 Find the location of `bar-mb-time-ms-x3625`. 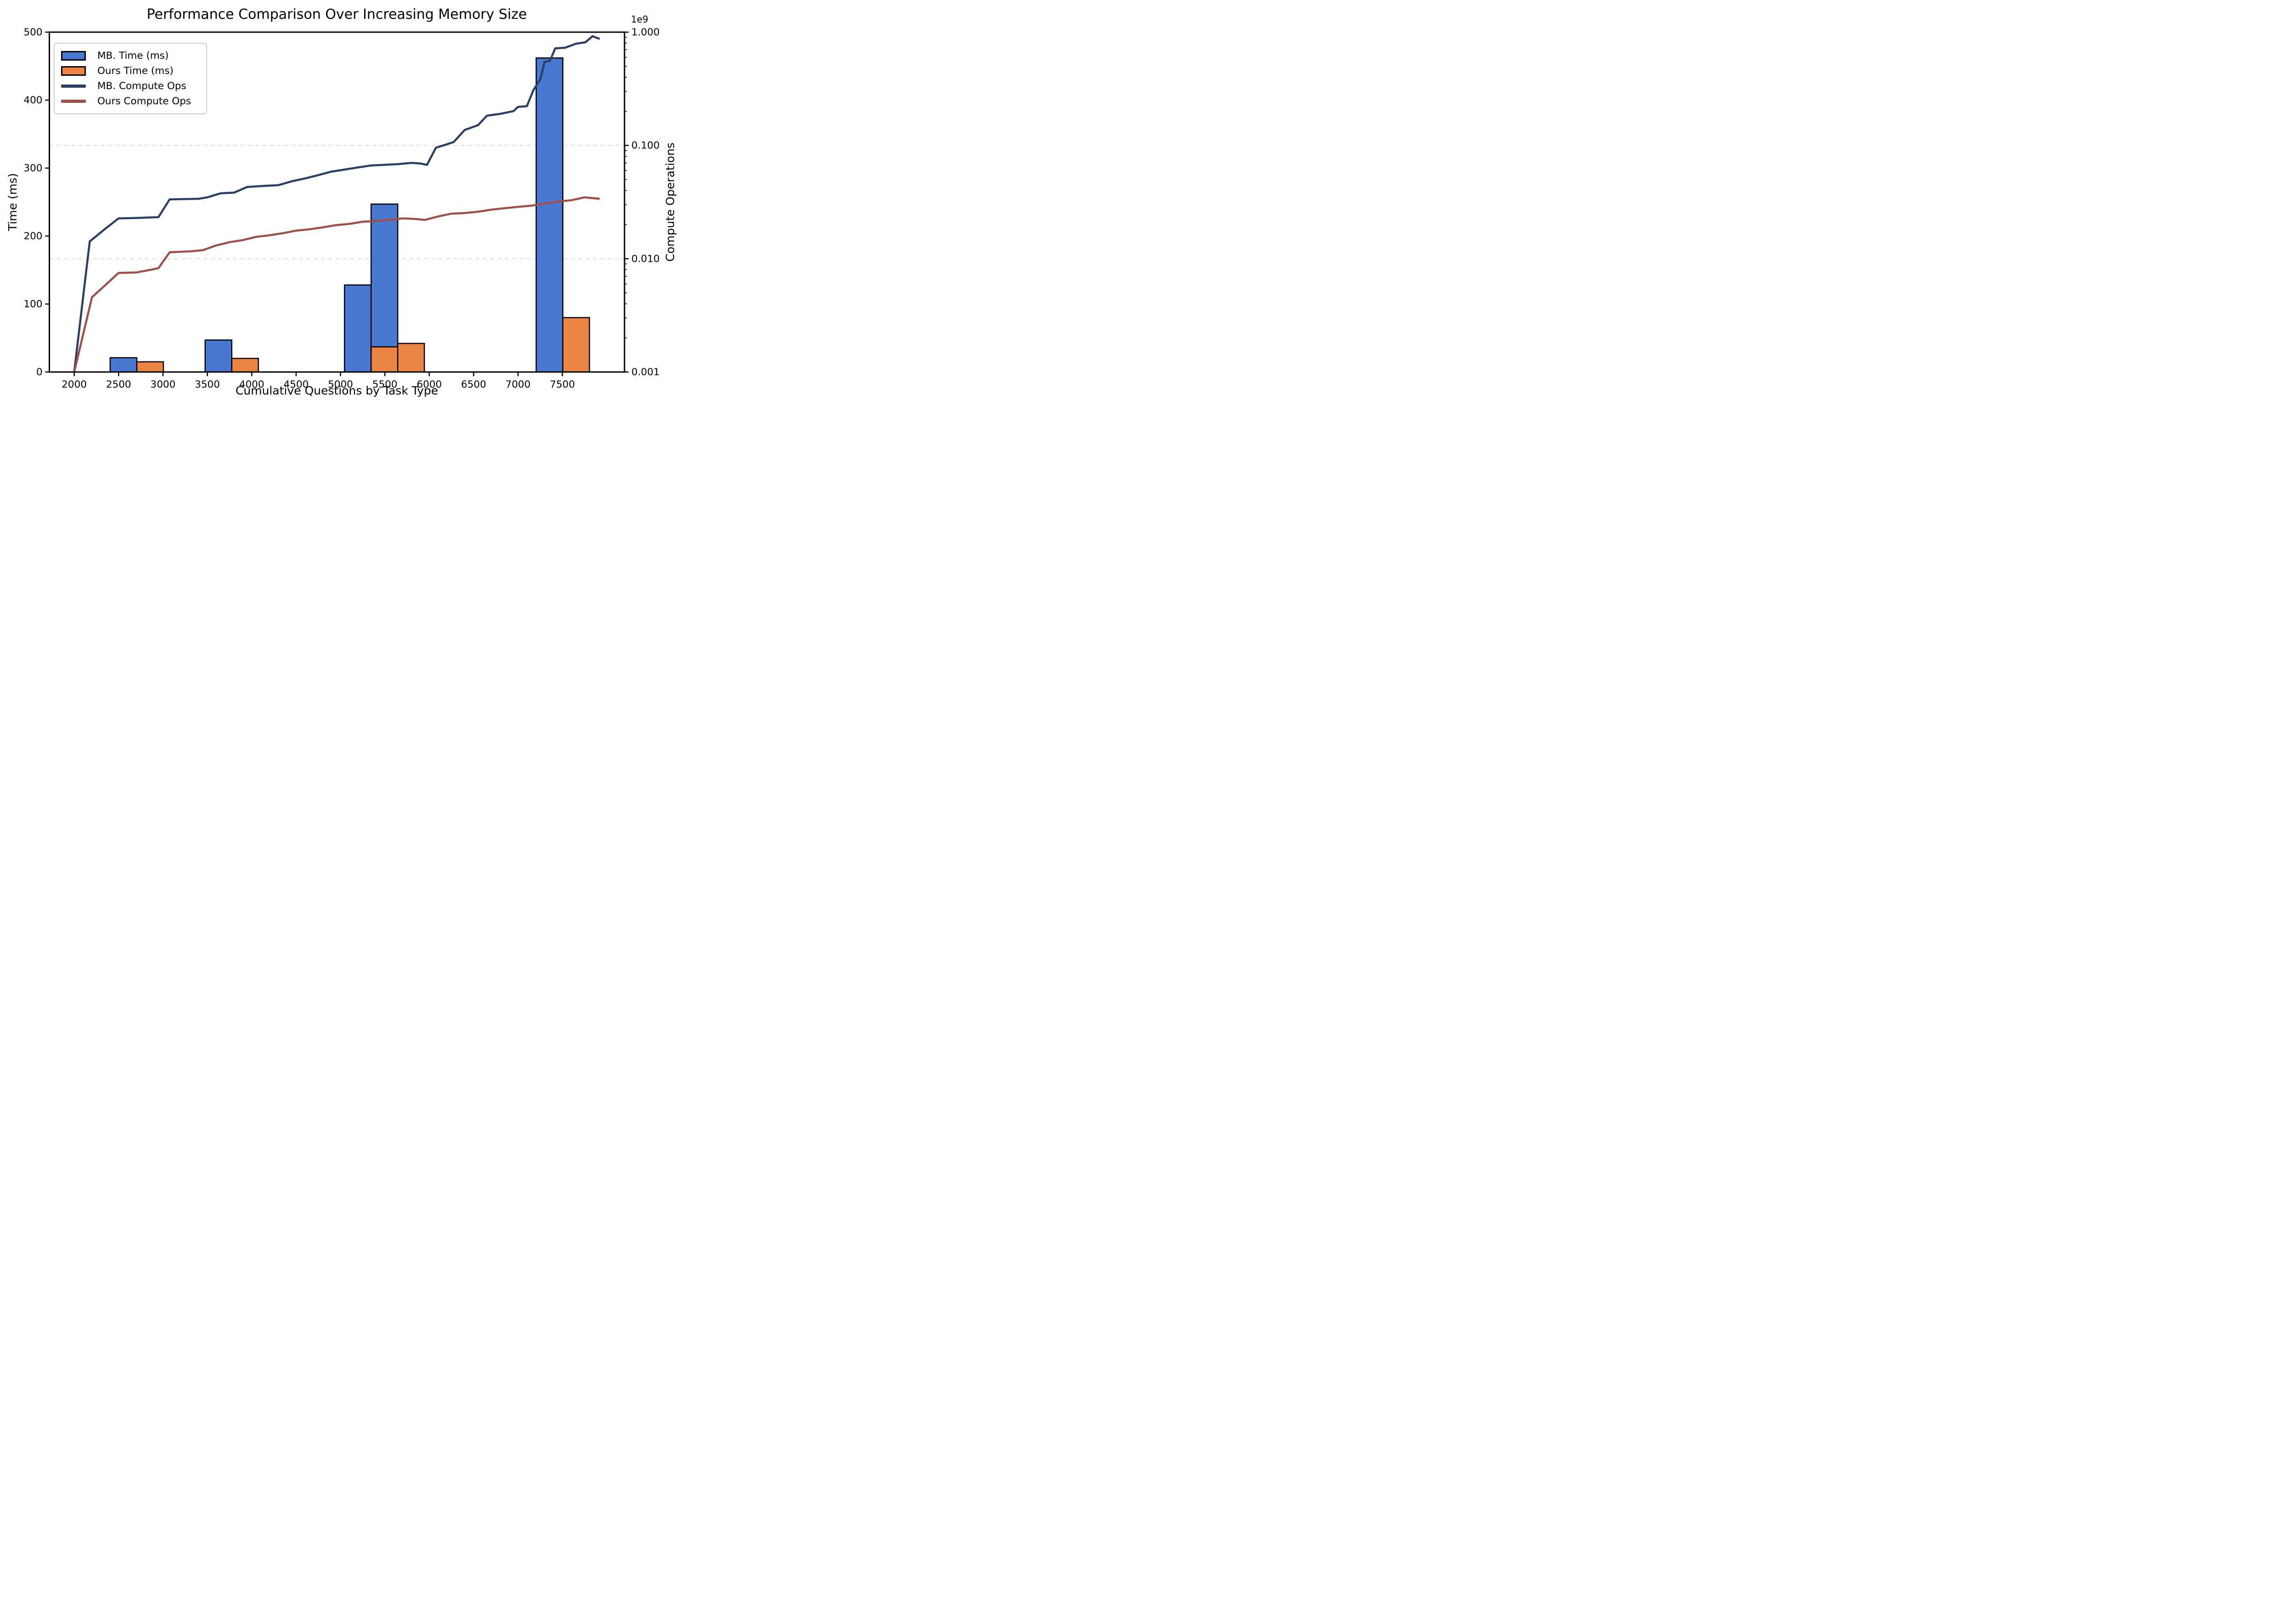

bar-mb-time-ms-x3625 is located at coordinates (218, 356).